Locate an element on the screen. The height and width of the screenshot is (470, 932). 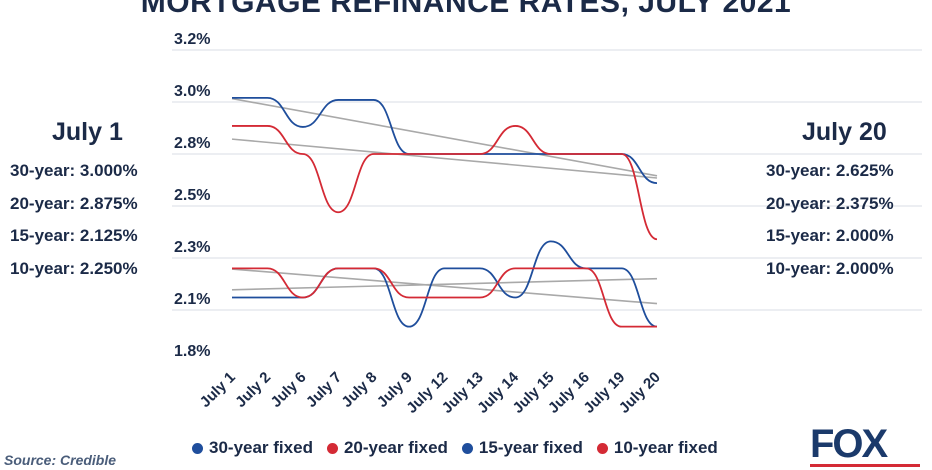
y-tick-label: 3.0% is located at coordinates (192, 91).